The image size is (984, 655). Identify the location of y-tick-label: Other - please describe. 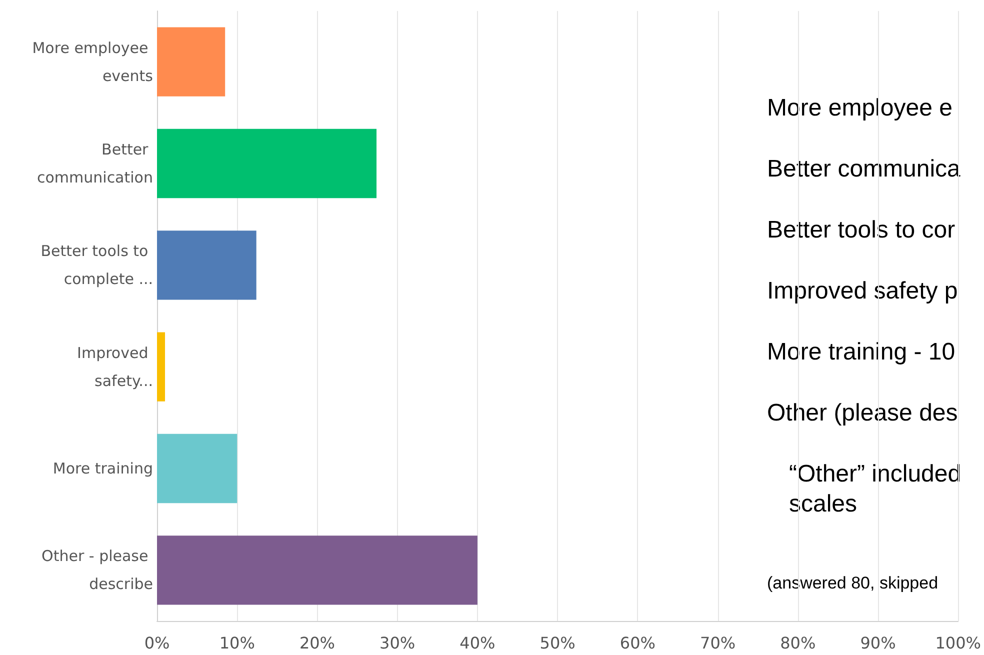
(97, 570).